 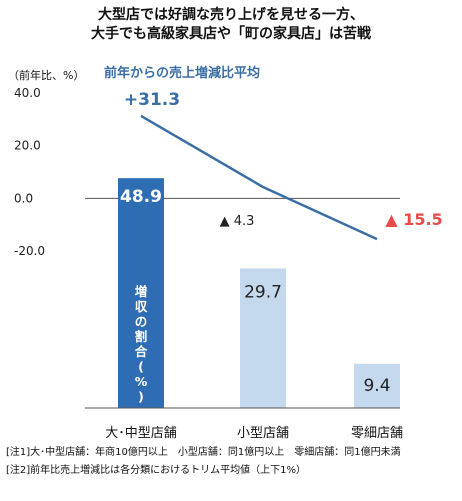 What do you see at coordinates (263, 292) in the screenshot?
I see `bar-value-label: 29.7` at bounding box center [263, 292].